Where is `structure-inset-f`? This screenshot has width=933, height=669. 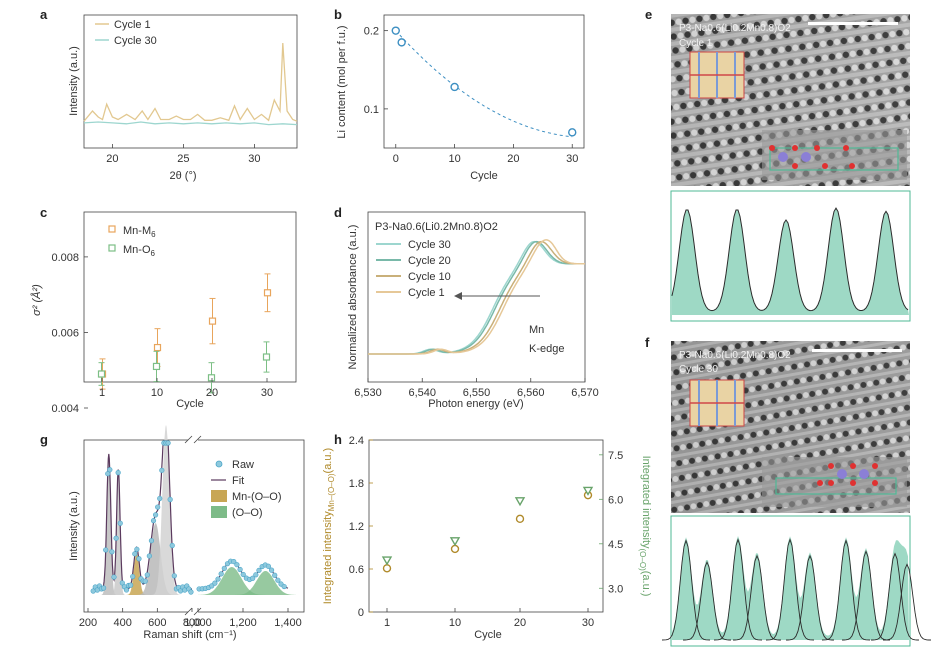 structure-inset-f is located at coordinates (717, 403).